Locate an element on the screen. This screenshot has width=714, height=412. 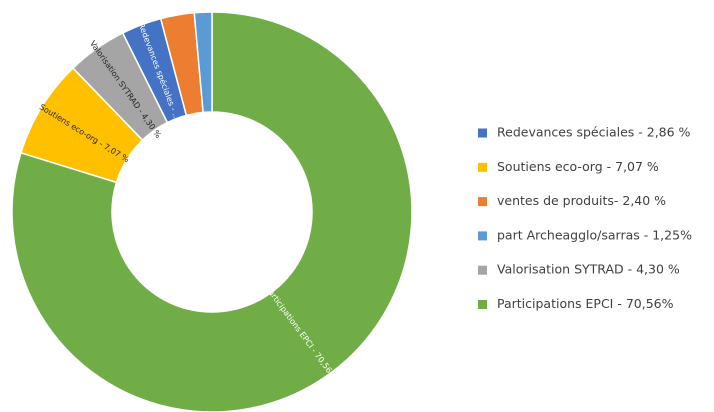
legend-label: Participations EPCI - 70,56% is located at coordinates (585, 303).